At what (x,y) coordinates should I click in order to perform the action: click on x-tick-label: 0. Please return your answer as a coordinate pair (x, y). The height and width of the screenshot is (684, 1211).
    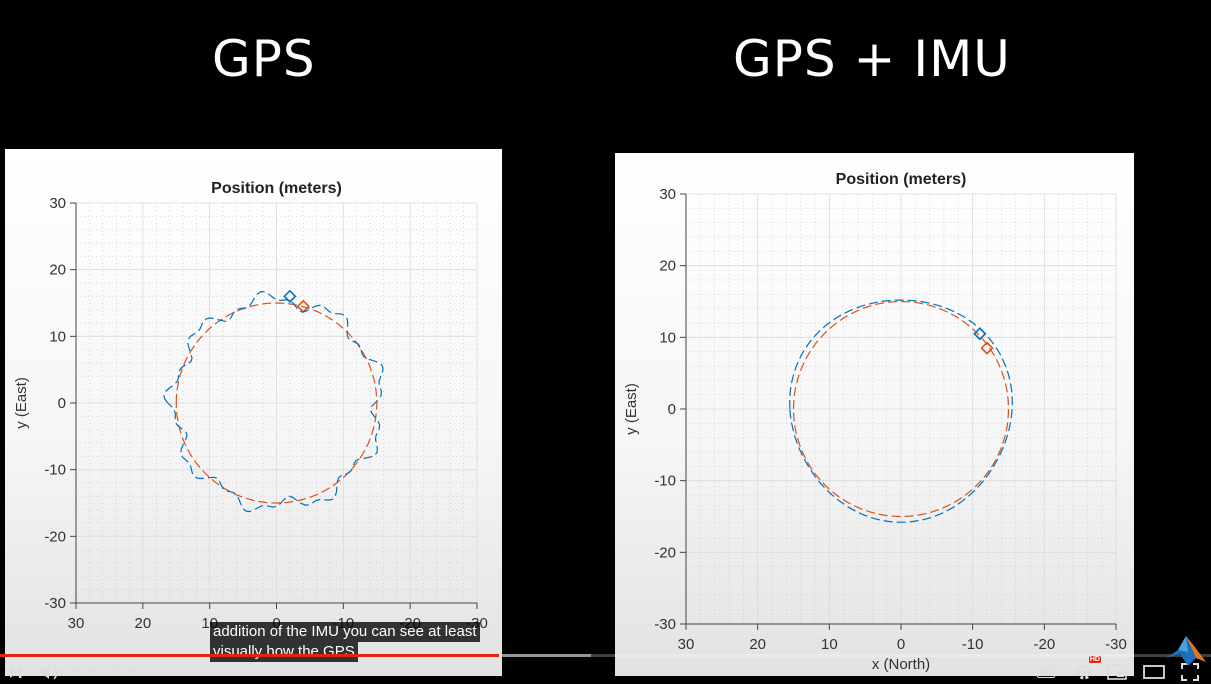
    Looking at the image, I should click on (901, 644).